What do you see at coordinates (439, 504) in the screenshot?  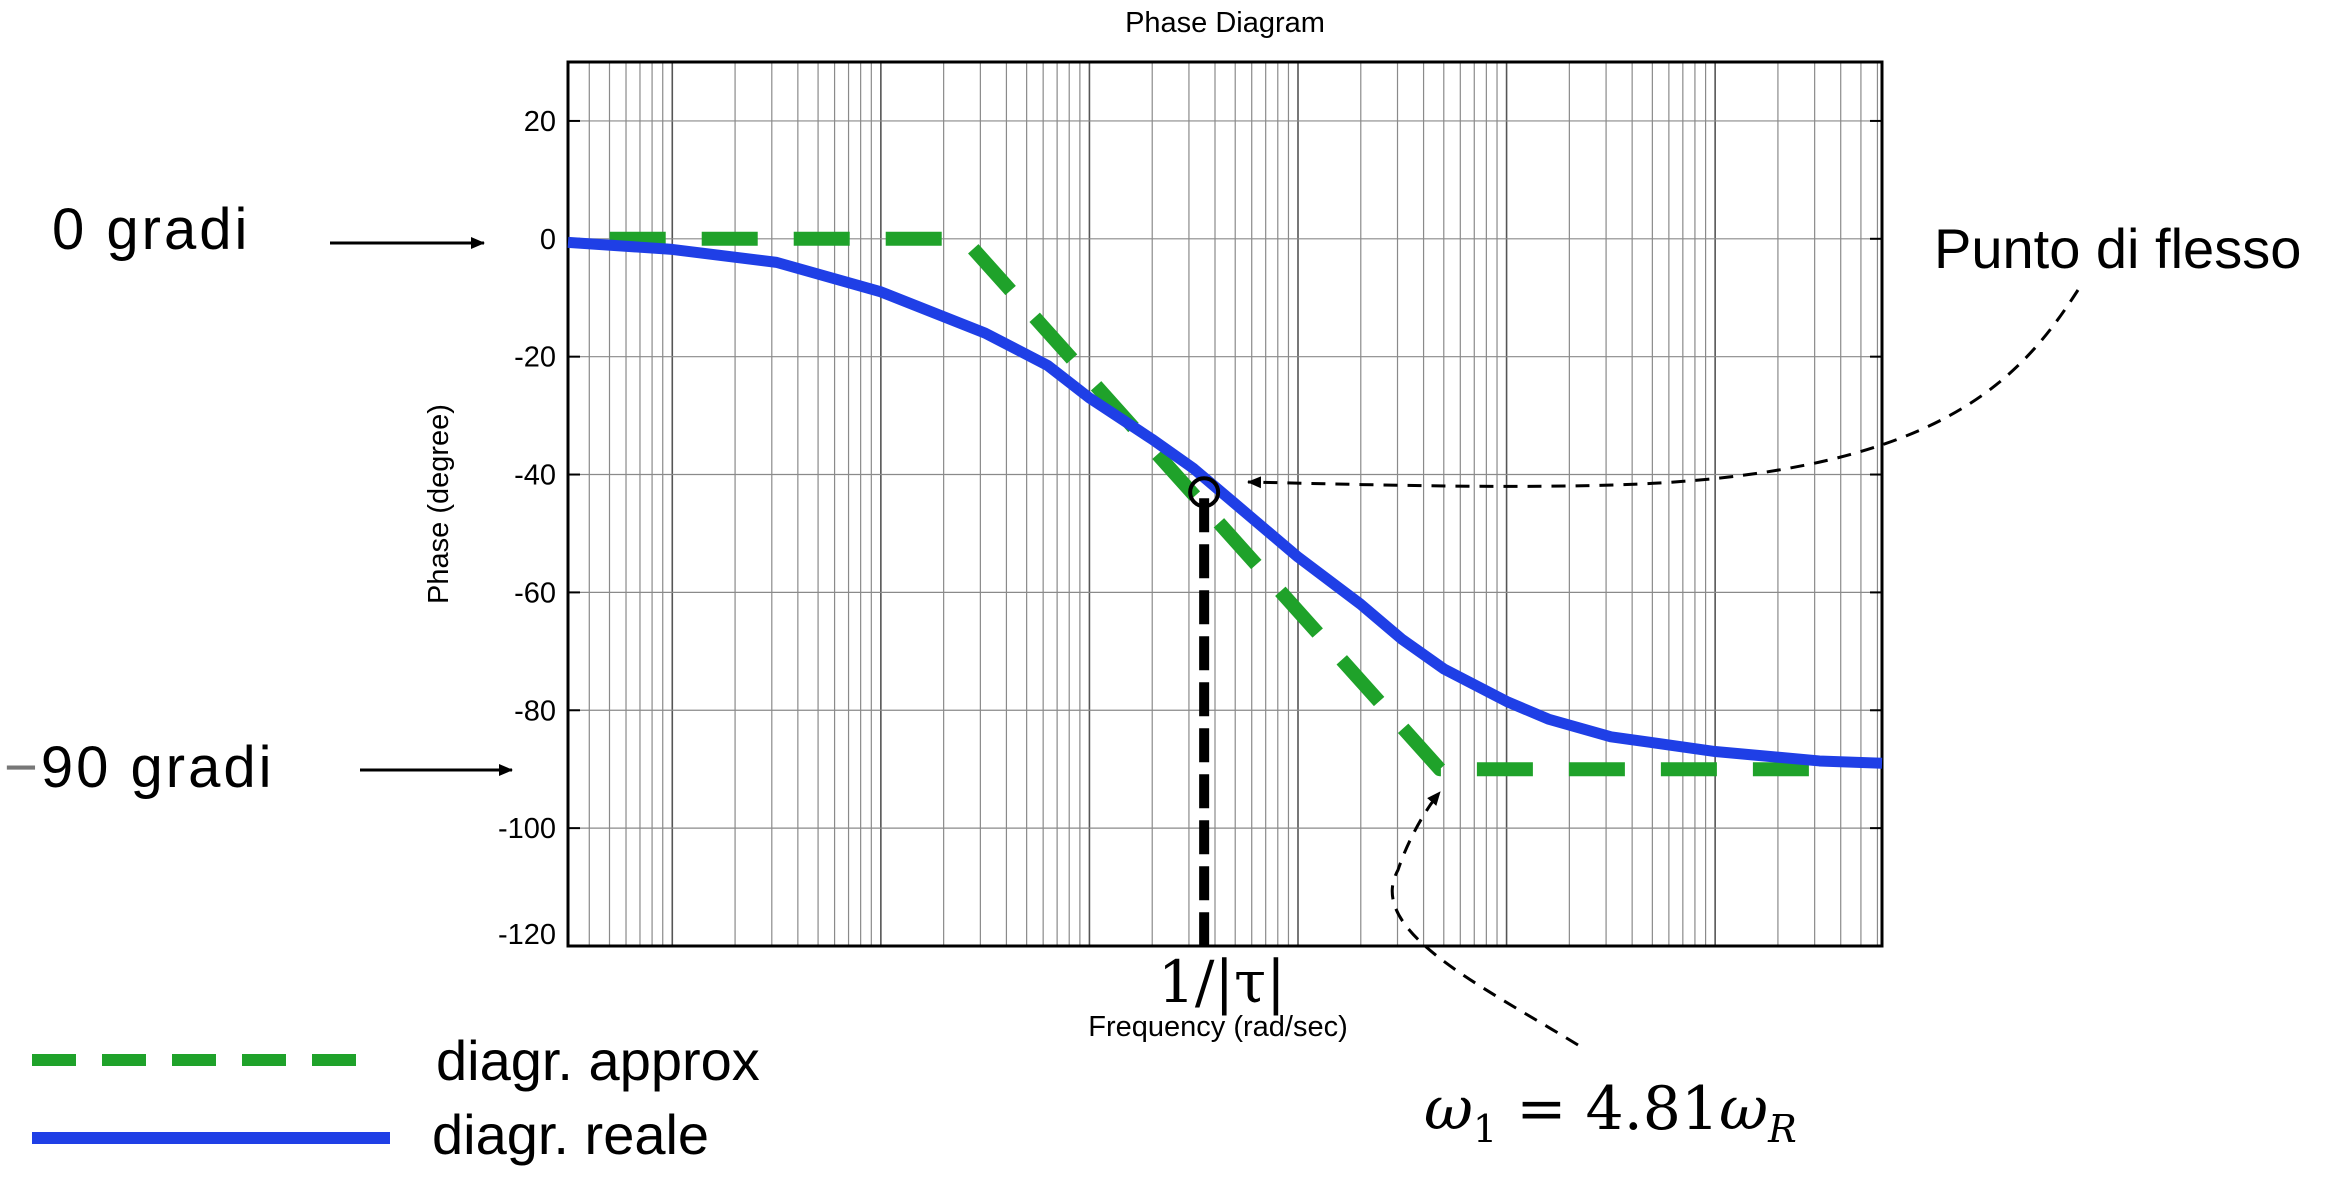 I see `y-axis-label: Phase (degree)` at bounding box center [439, 504].